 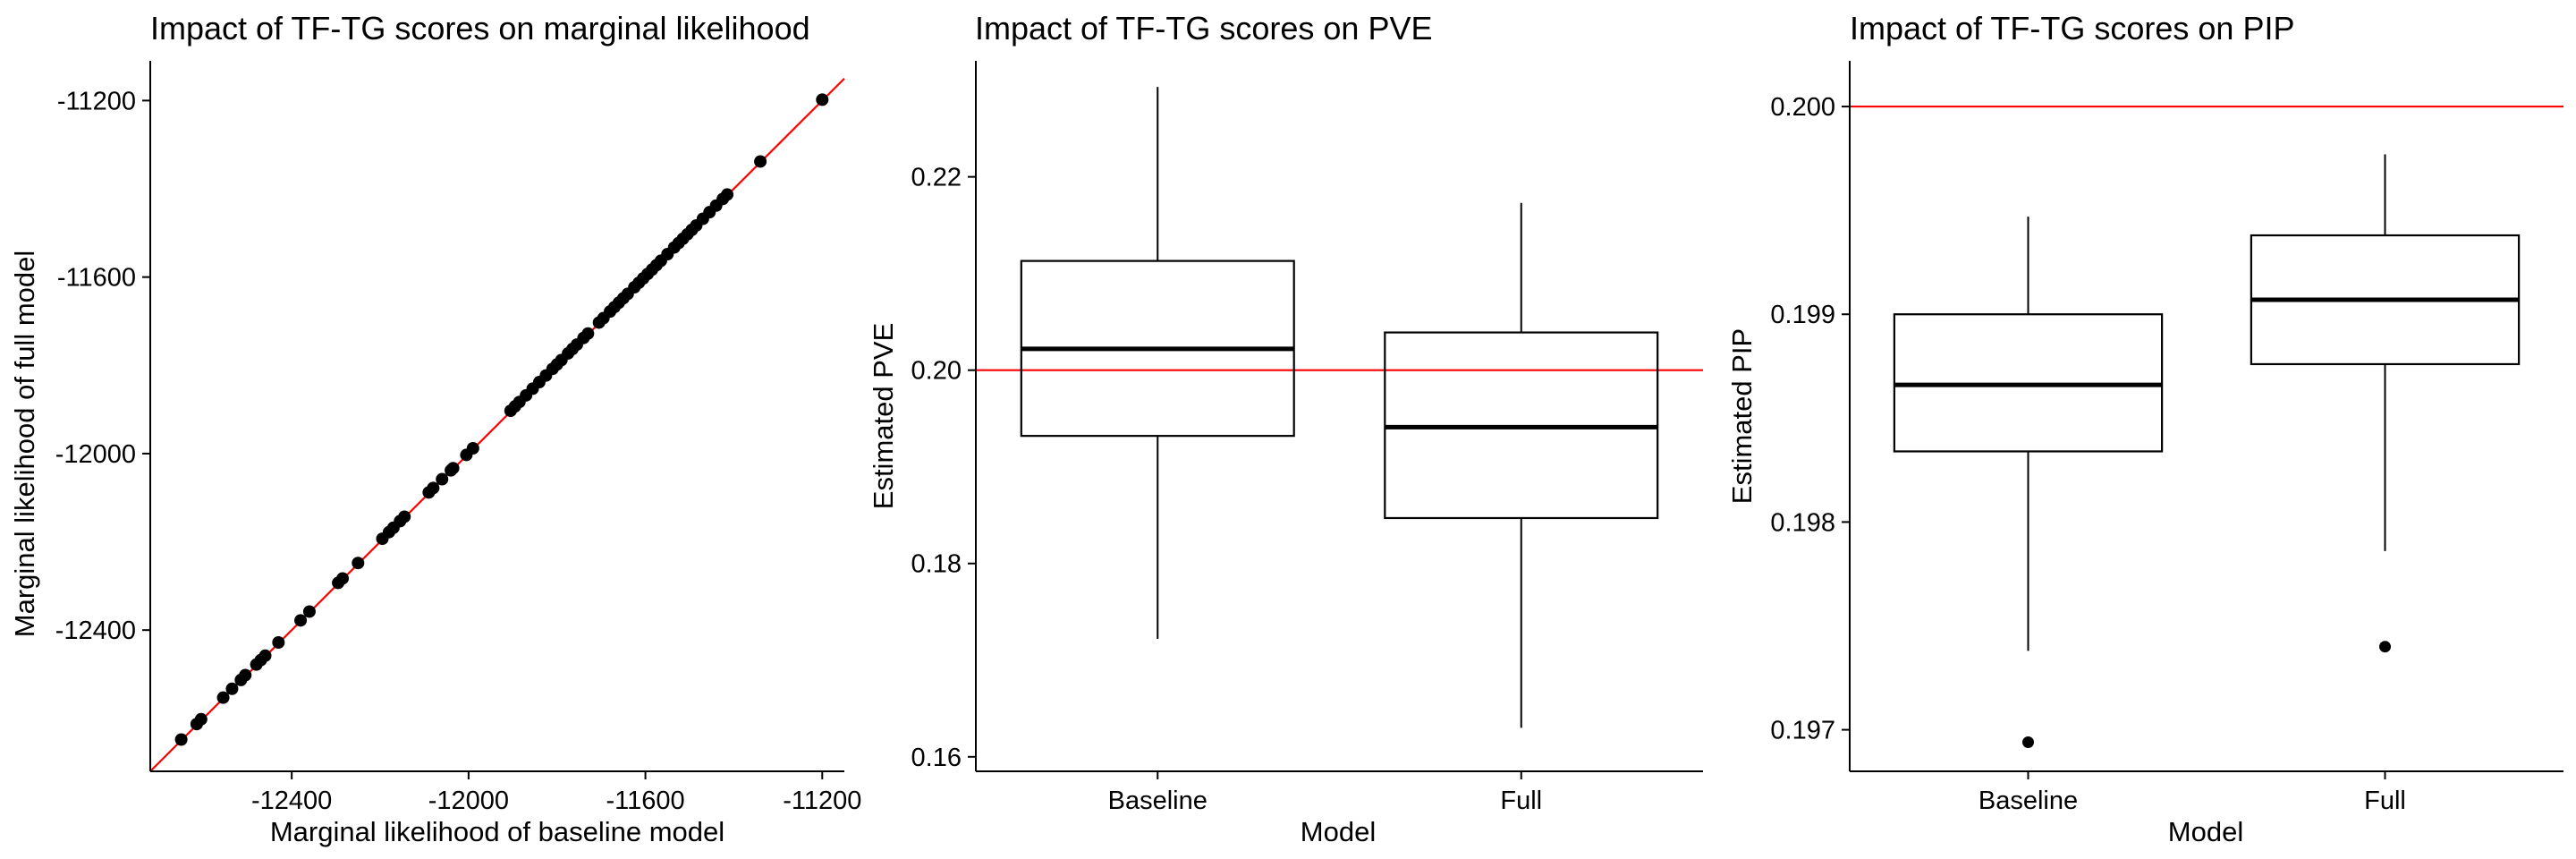 What do you see at coordinates (96, 101) in the screenshot?
I see `y-tick-label: -11200` at bounding box center [96, 101].